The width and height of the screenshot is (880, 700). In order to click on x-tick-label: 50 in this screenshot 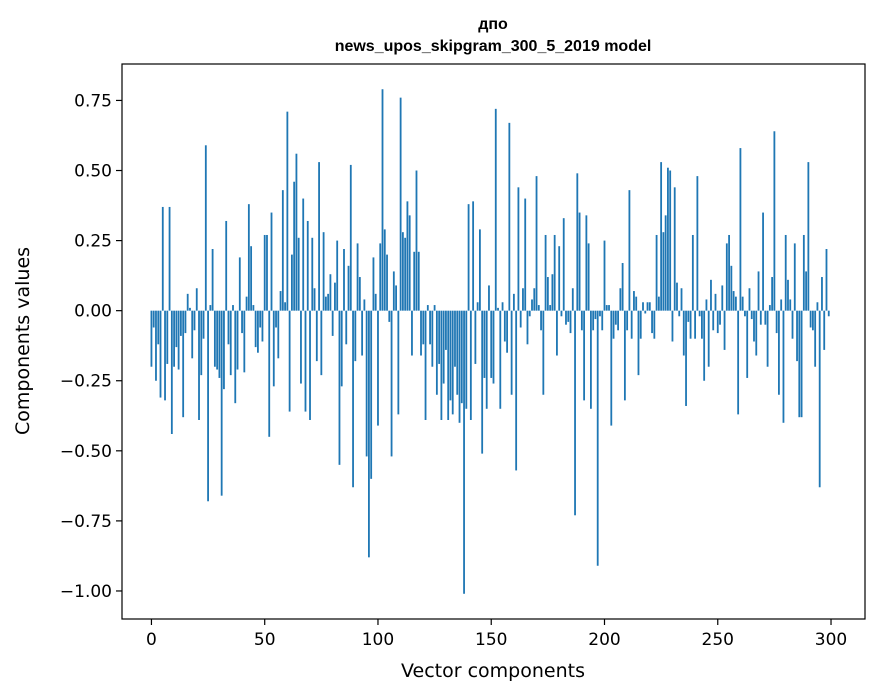, I will do `click(265, 640)`.